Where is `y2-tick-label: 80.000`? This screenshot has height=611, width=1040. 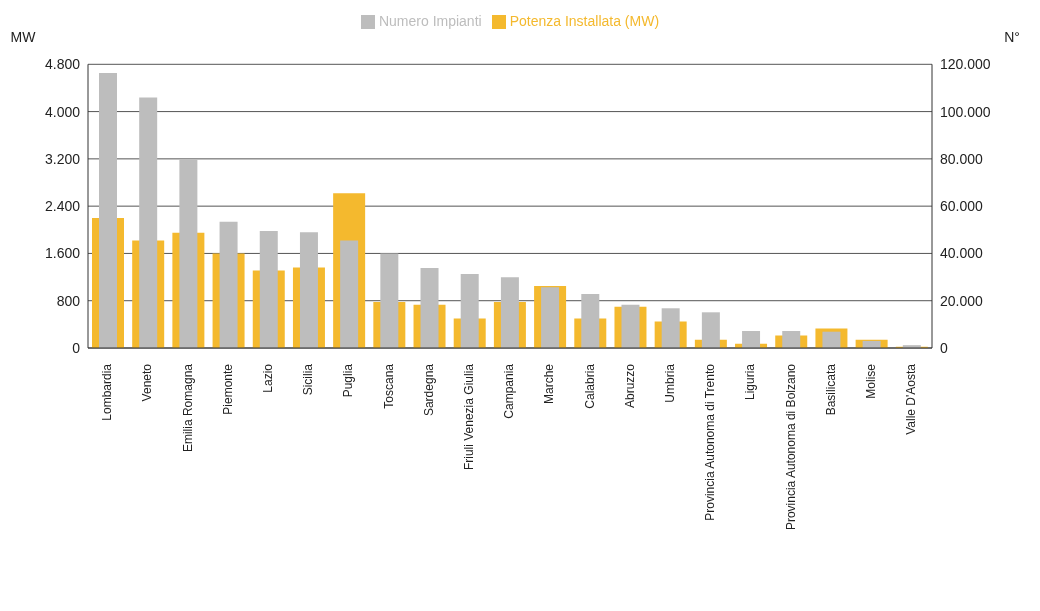 y2-tick-label: 80.000 is located at coordinates (962, 158).